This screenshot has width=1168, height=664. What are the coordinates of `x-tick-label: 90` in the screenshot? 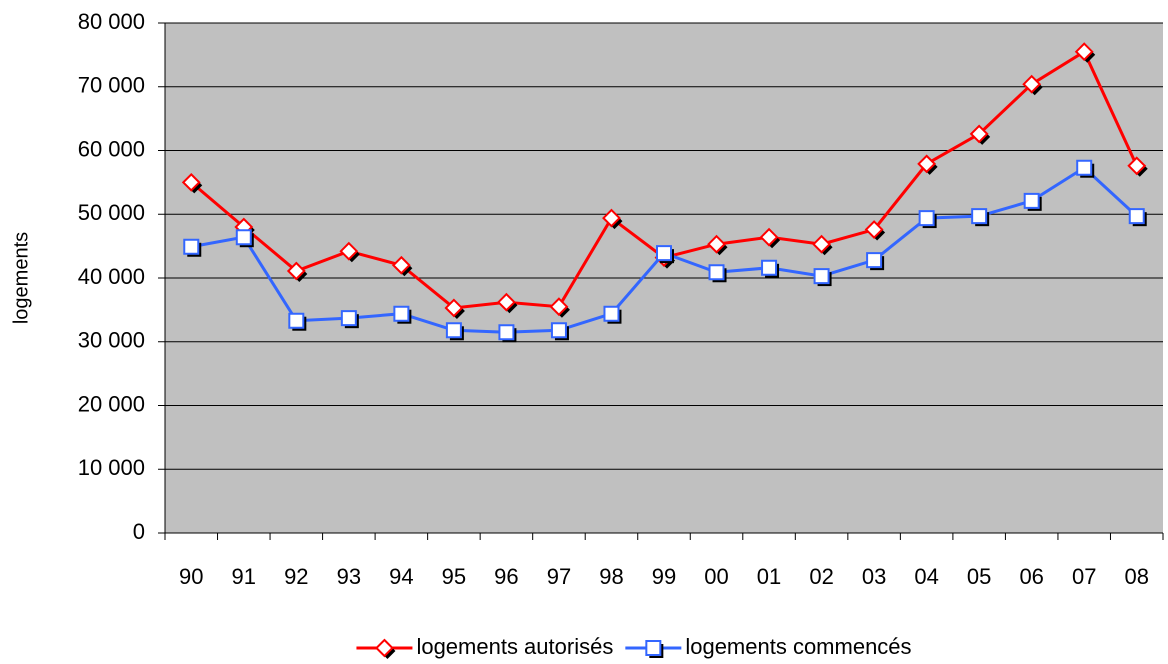 It's located at (191, 576).